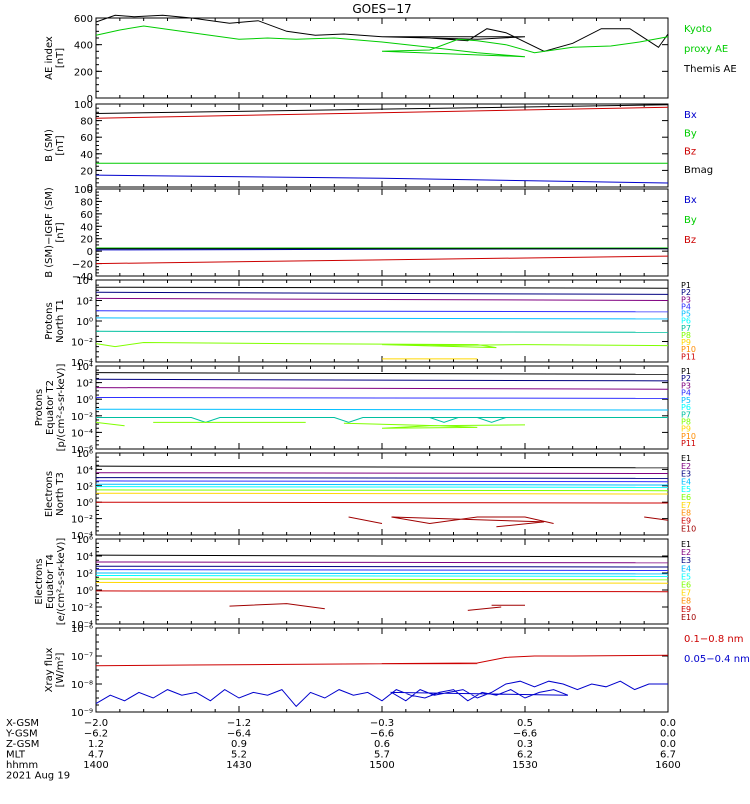  I want to click on y-tick-label: 10⁻², so click(82, 608).